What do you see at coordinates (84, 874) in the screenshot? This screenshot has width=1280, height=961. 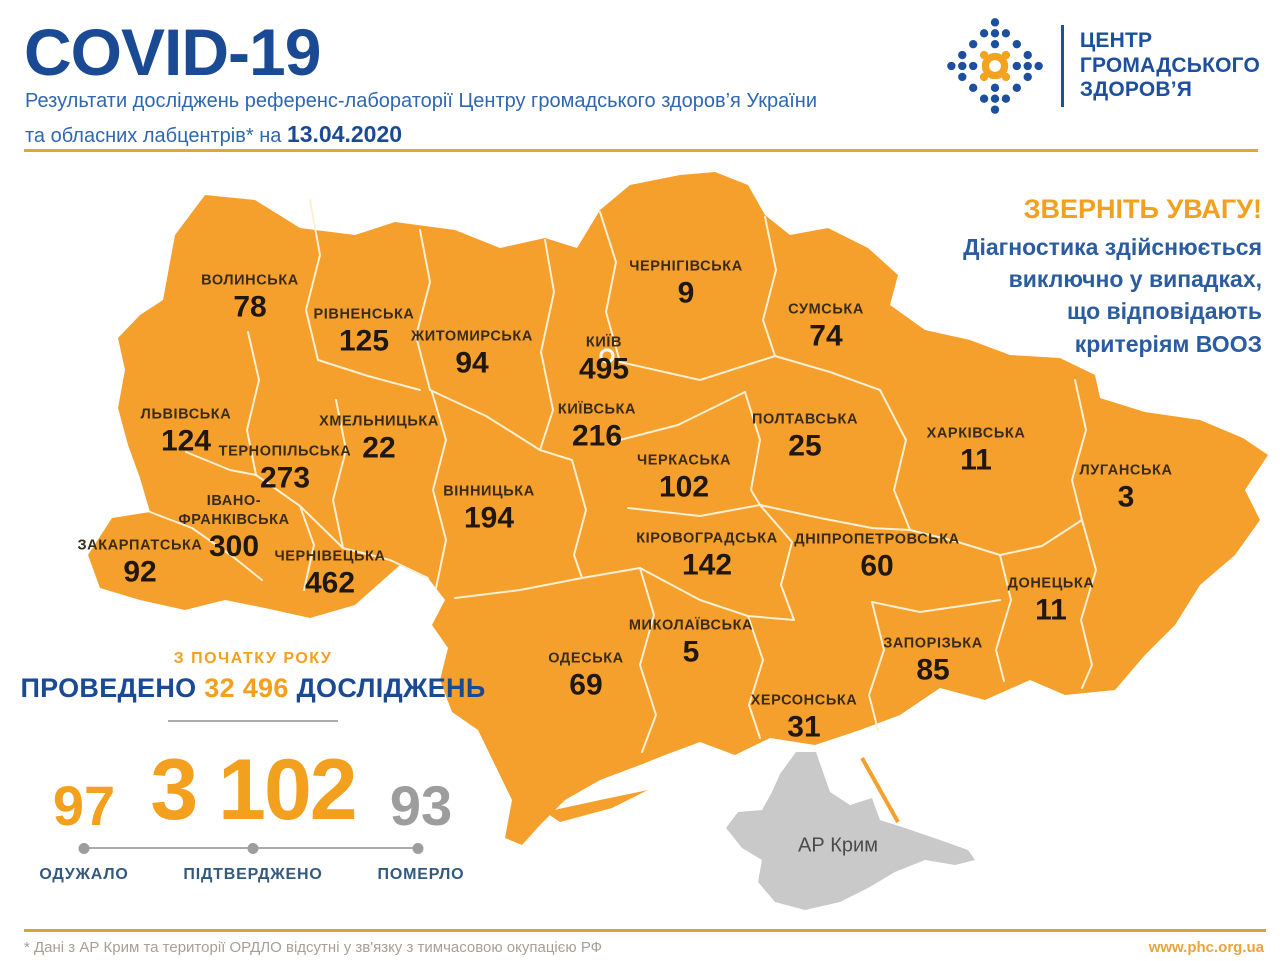 I see `recovered-label: ОДУЖАЛО` at bounding box center [84, 874].